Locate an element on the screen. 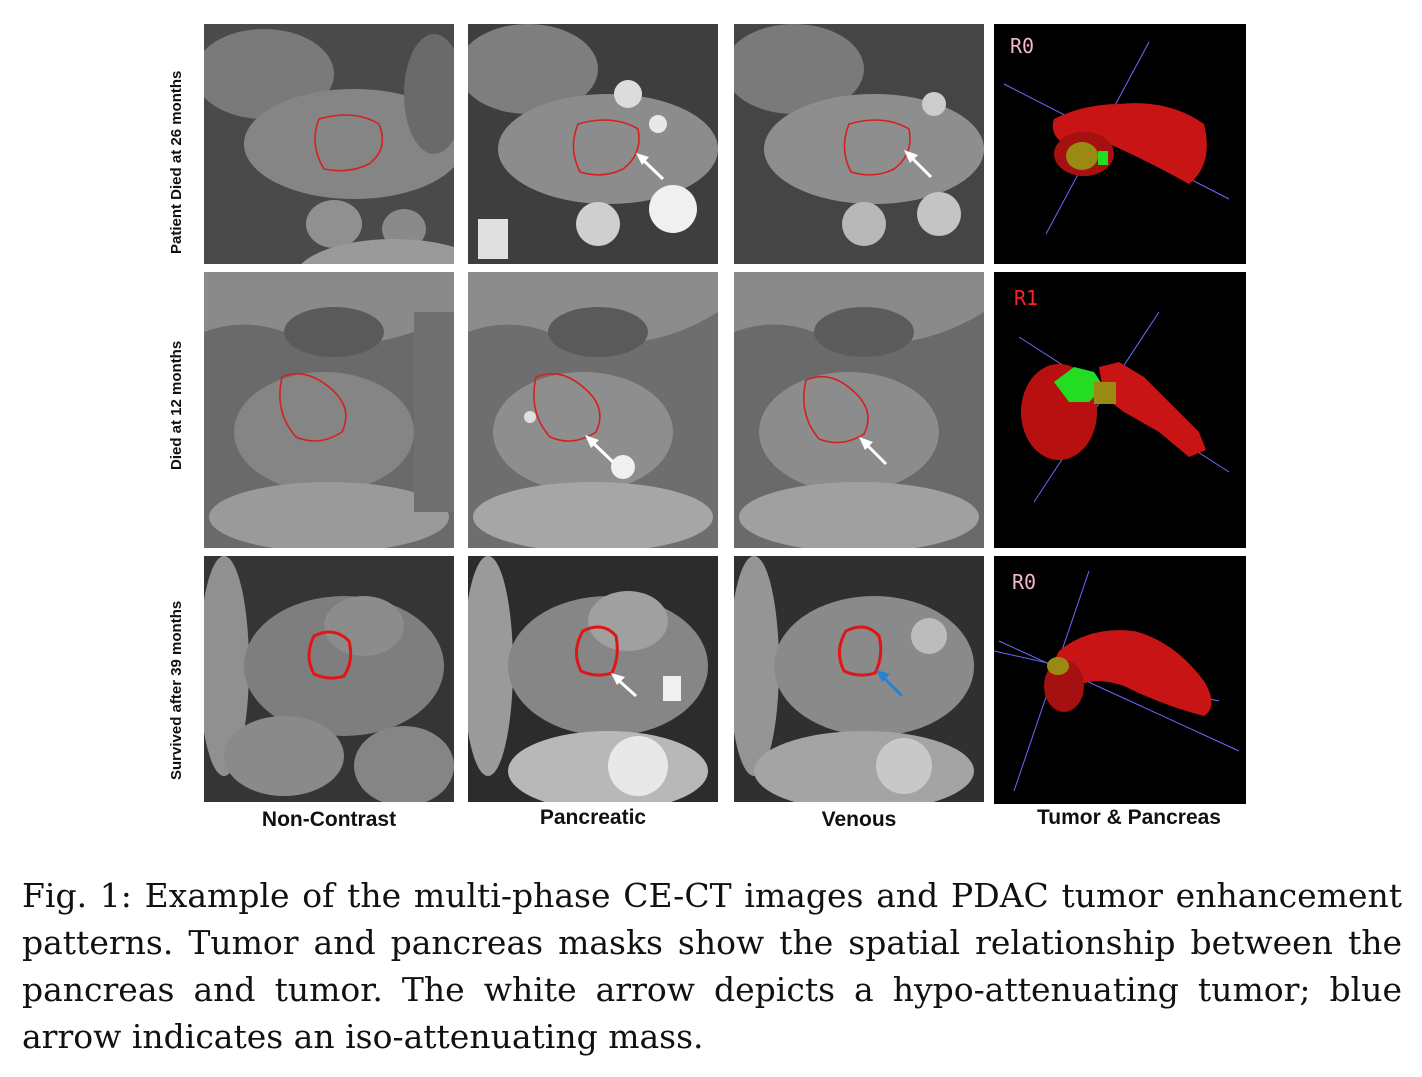 Image resolution: width=1422 pixels, height=1077 pixels. ct-panel-r1-venous is located at coordinates (859, 144).